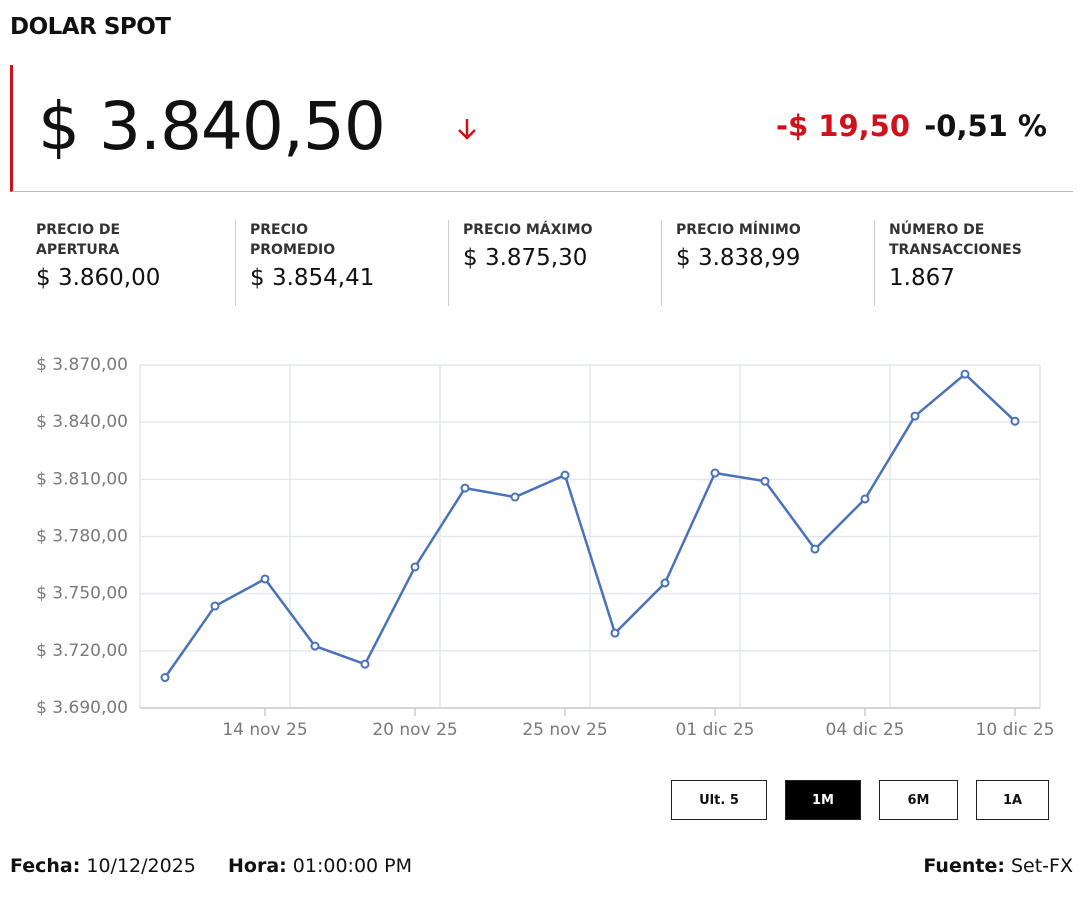 This screenshot has width=1080, height=900. I want to click on y-tick-label: $ 3.750,00, so click(82, 594).